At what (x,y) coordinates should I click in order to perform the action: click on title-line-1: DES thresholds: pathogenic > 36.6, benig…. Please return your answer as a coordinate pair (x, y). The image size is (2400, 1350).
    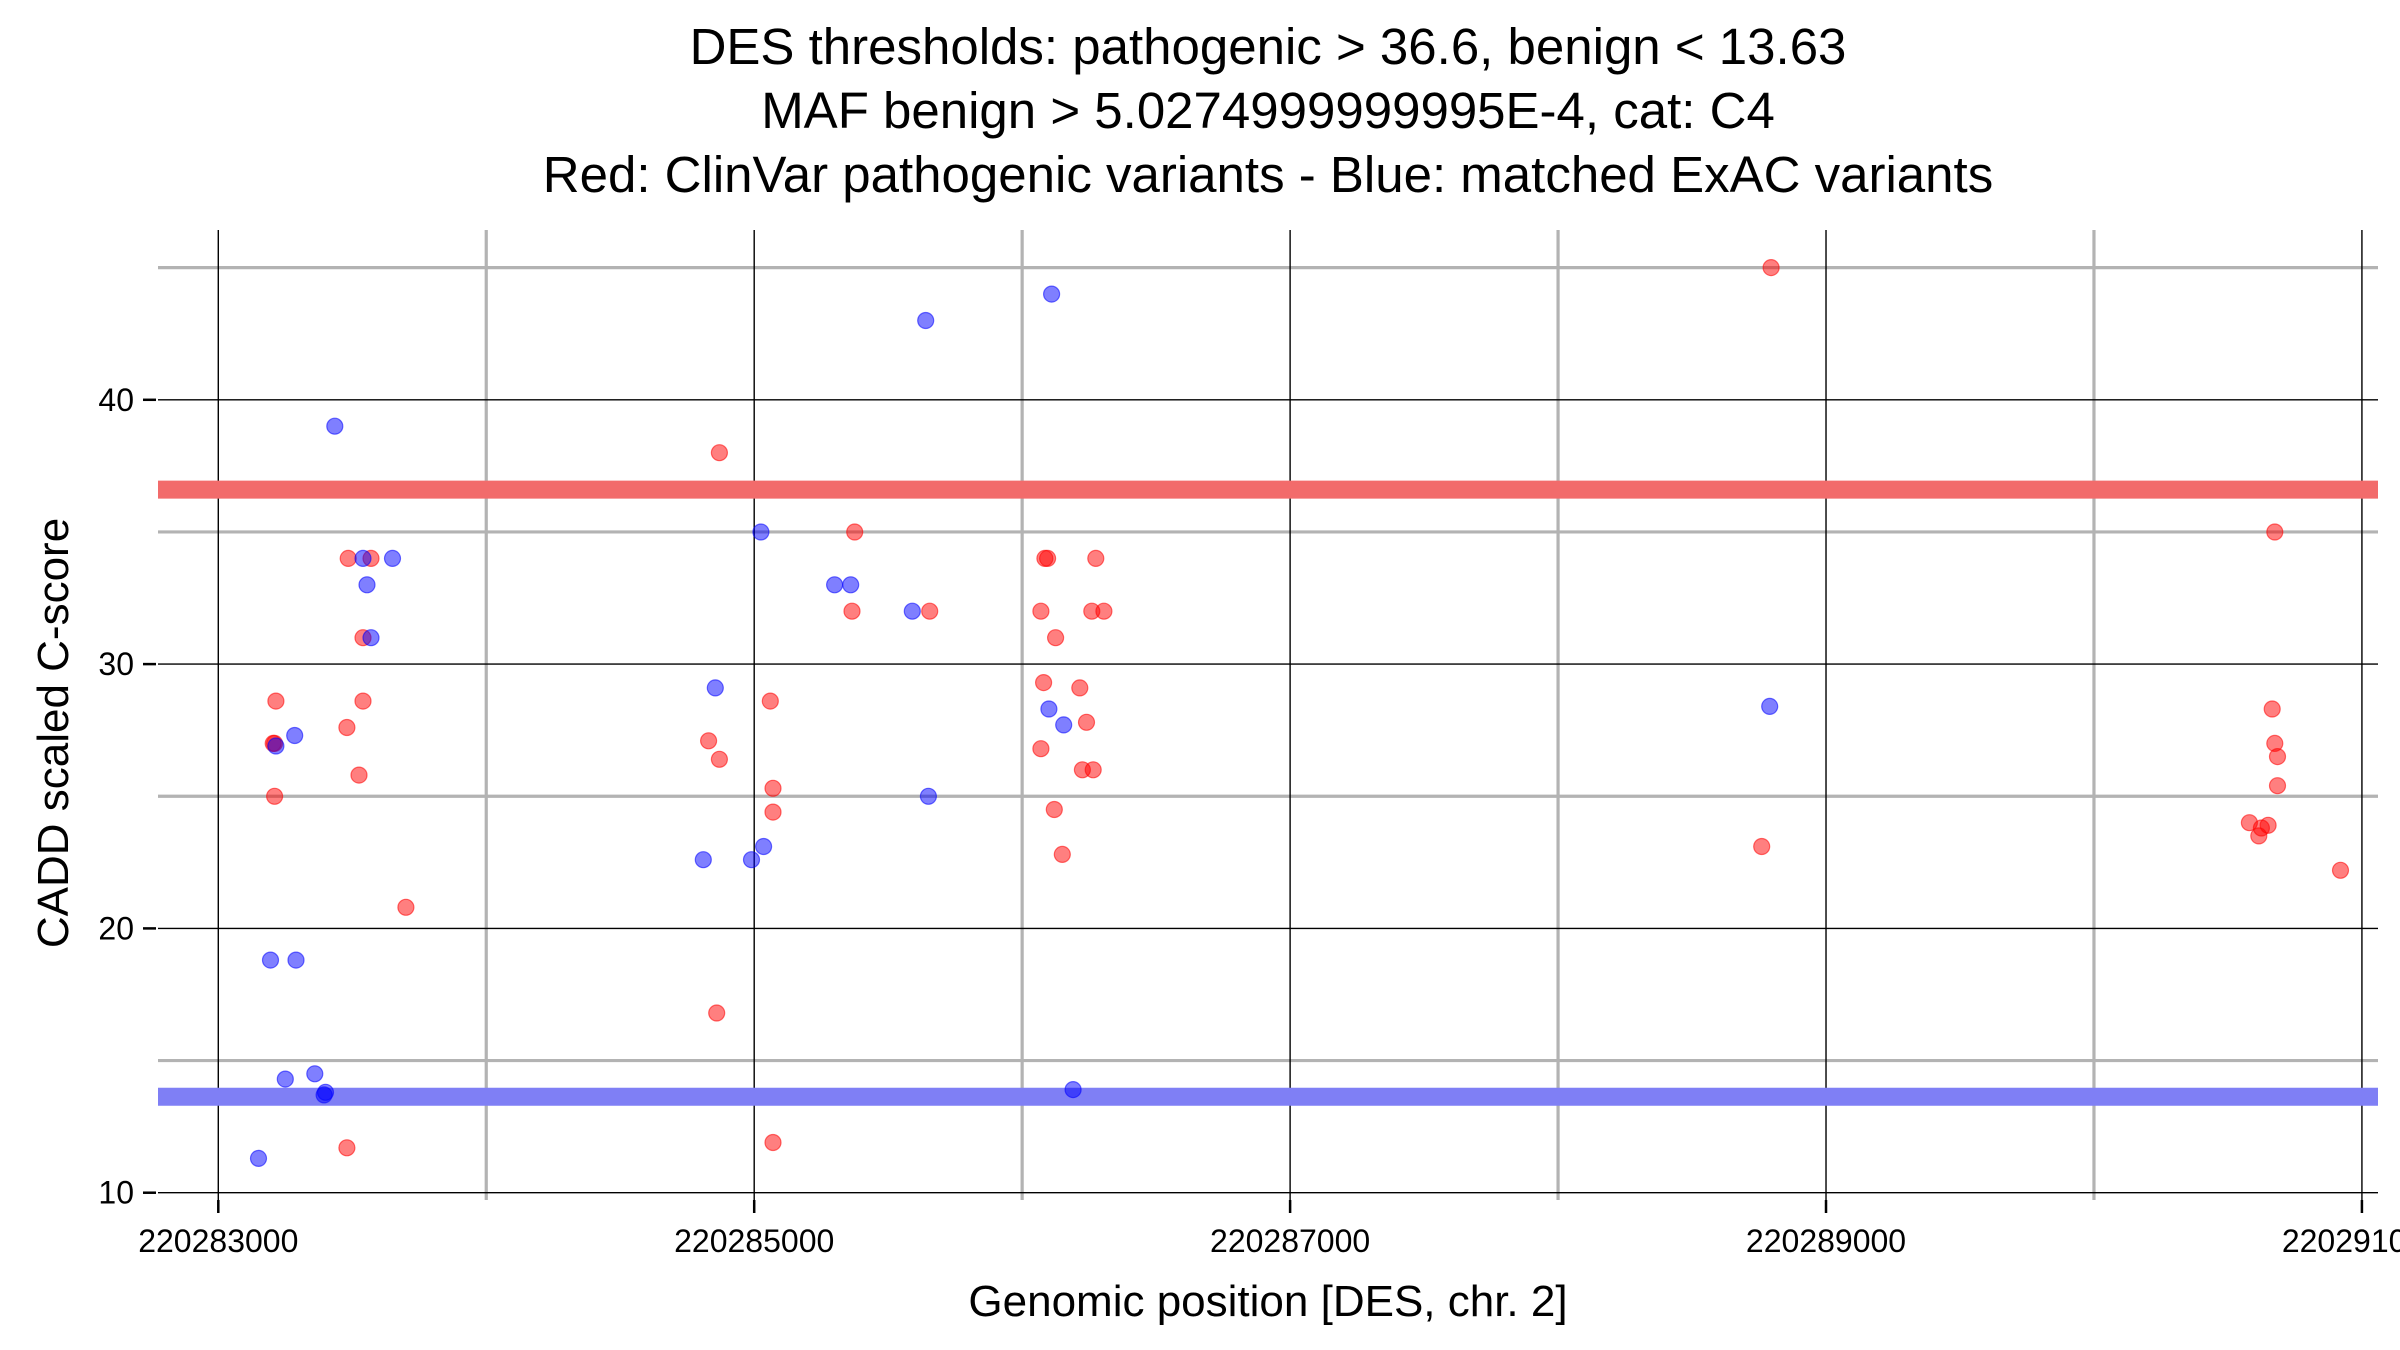
    Looking at the image, I should click on (1268, 46).